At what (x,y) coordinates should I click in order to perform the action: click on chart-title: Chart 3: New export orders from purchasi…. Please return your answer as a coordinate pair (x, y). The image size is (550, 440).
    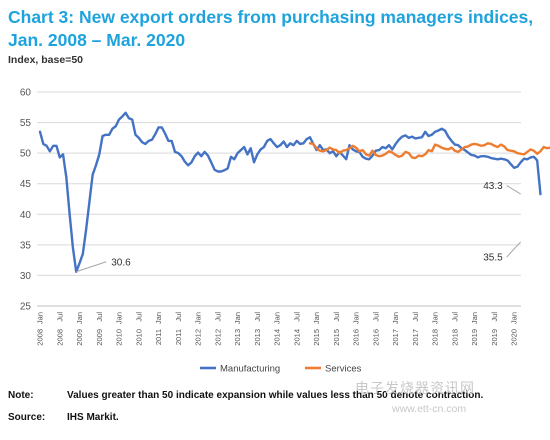
    Looking at the image, I should click on (271, 28).